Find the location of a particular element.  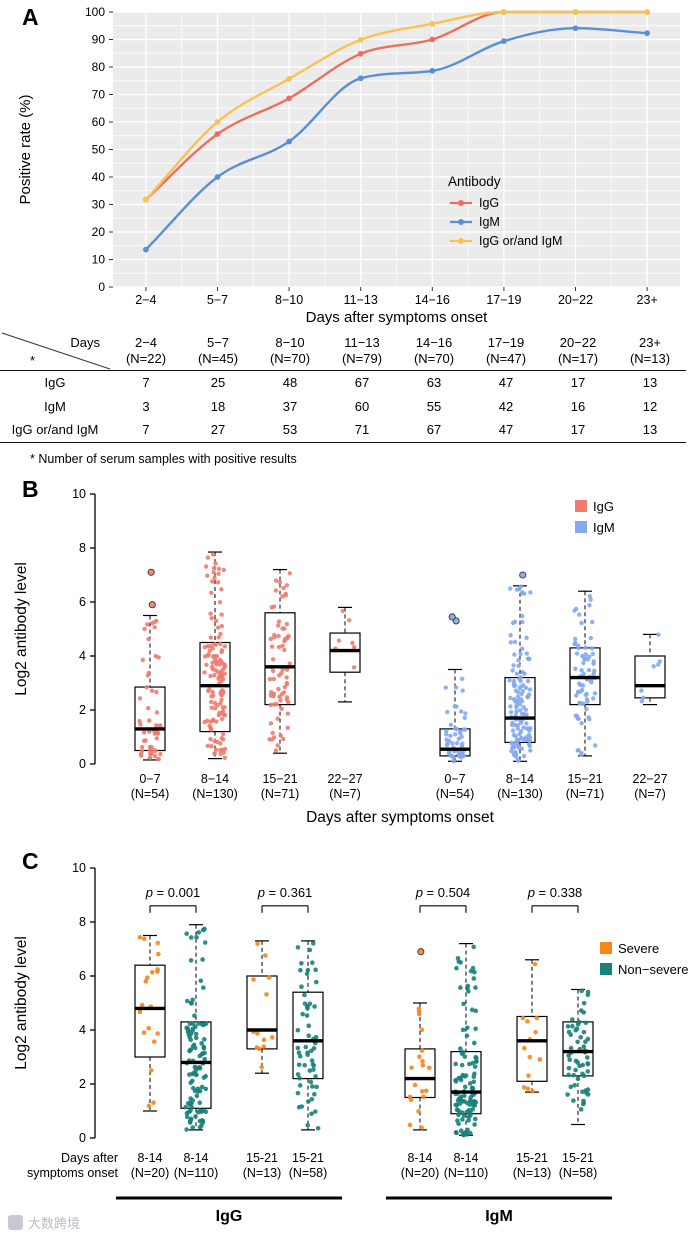

table-col-header: 8−10 (N=70) is located at coordinates (290, 351).